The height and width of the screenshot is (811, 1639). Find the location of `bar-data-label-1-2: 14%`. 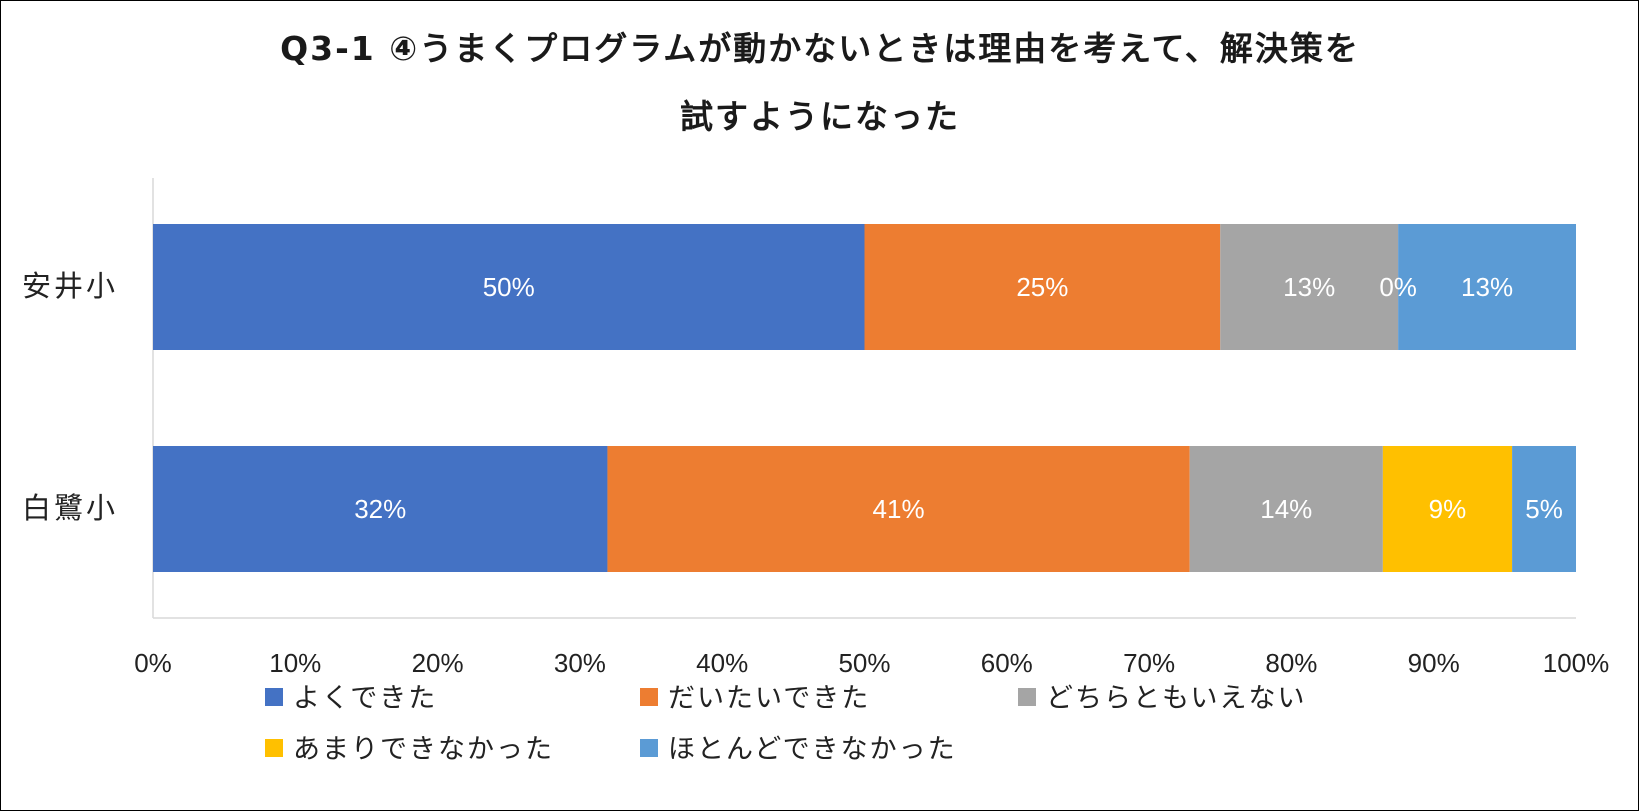

bar-data-label-1-2: 14% is located at coordinates (1286, 509).